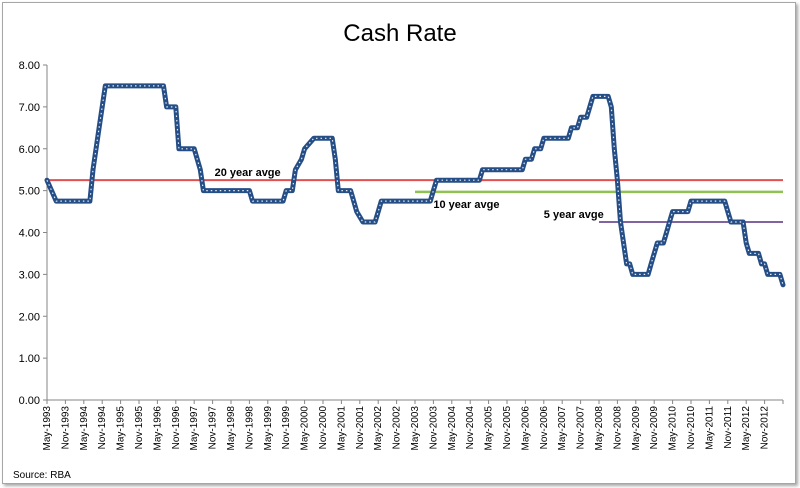 Image resolution: width=800 pixels, height=488 pixels. Describe the element at coordinates (65, 428) in the screenshot. I see `x-tick-label: Nov-1993` at that location.